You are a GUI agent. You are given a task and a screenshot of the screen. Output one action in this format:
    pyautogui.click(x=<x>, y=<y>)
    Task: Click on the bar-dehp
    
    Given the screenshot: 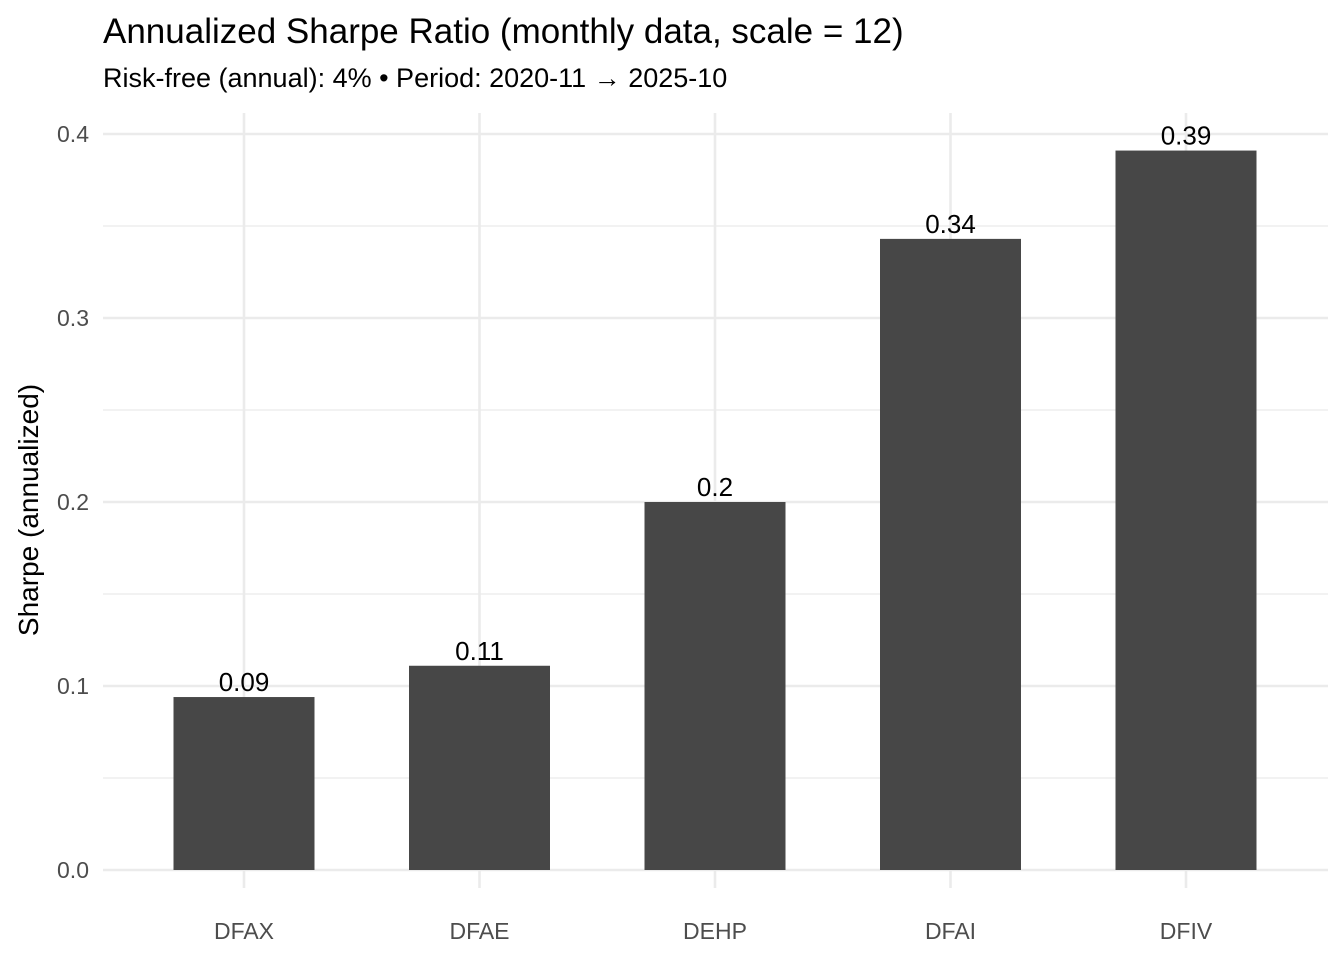 What is the action you would take?
    pyautogui.click(x=715, y=686)
    